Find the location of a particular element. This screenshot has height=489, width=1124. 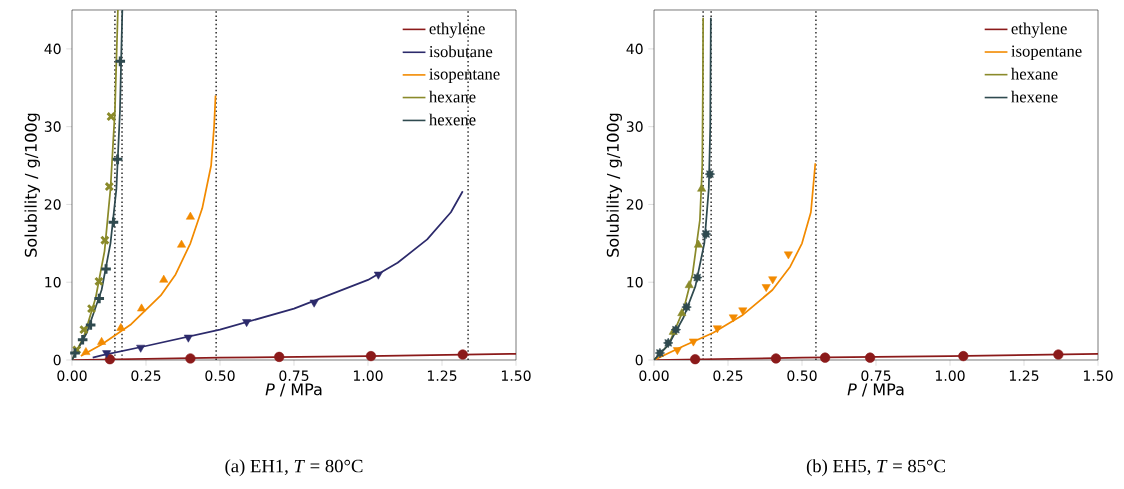

text: (a) EH1, T = 80°C is located at coordinates (294, 468).